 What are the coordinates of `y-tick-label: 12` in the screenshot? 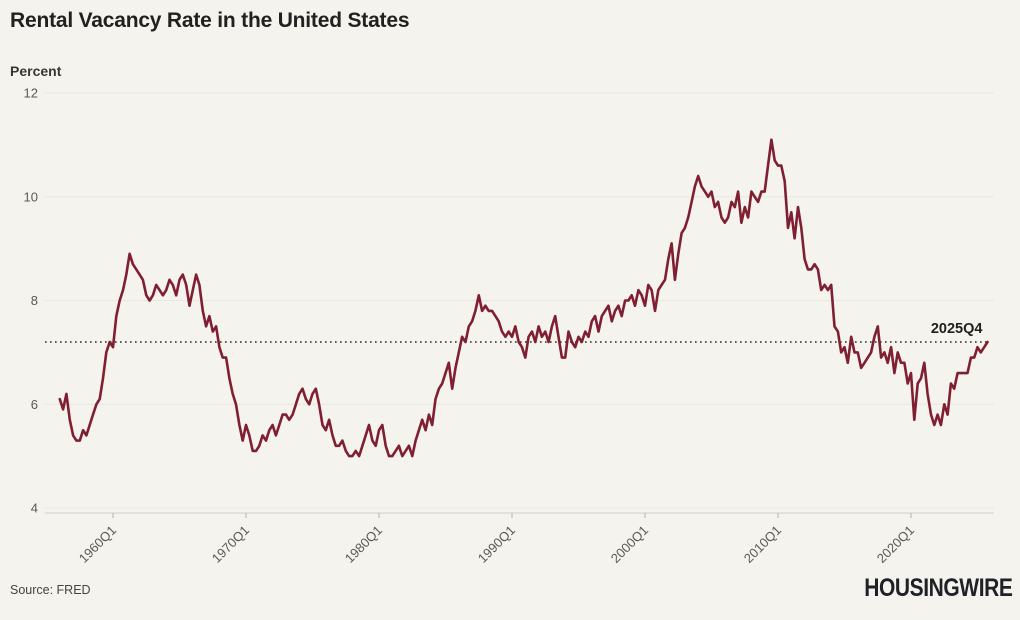 It's located at (31, 93).